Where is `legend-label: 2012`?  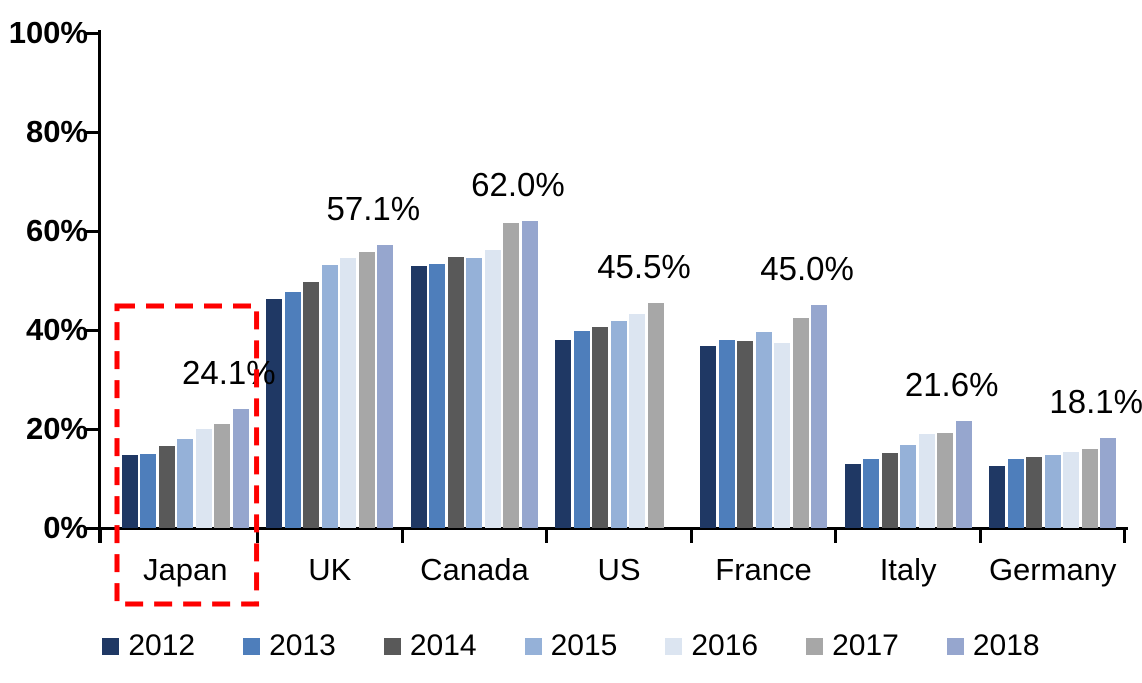
legend-label: 2012 is located at coordinates (162, 645).